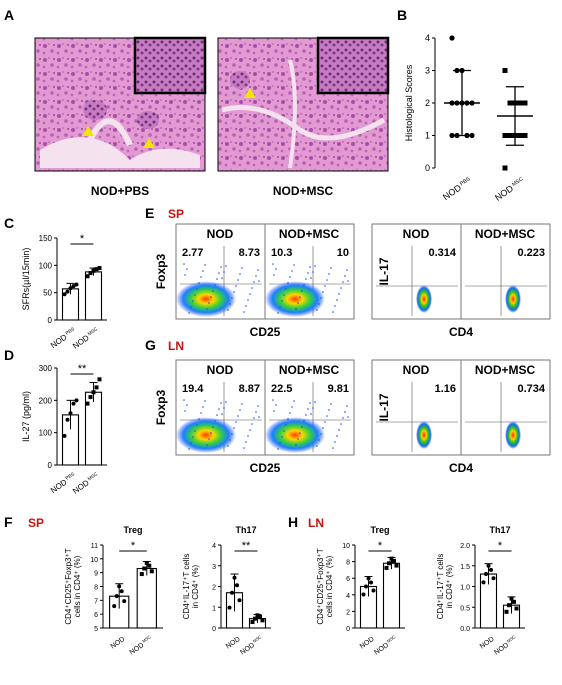 The height and width of the screenshot is (685, 562). Describe the element at coordinates (195, 586) in the screenshot. I see `y-axis-label: in CD4⁺ (%)` at that location.